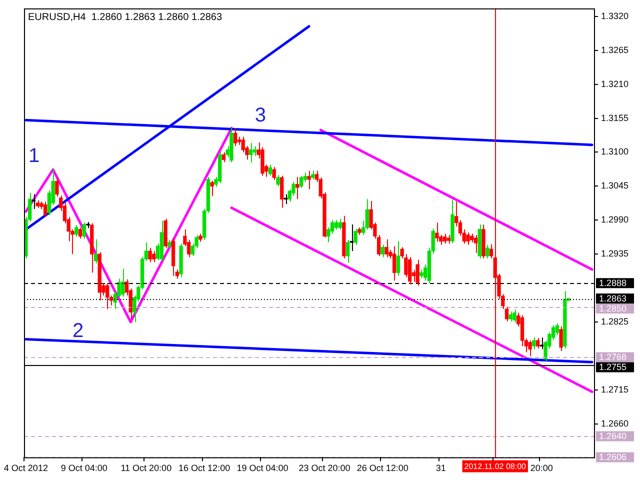  What do you see at coordinates (613, 299) in the screenshot?
I see `ref-line-label: 1.2863` at bounding box center [613, 299].